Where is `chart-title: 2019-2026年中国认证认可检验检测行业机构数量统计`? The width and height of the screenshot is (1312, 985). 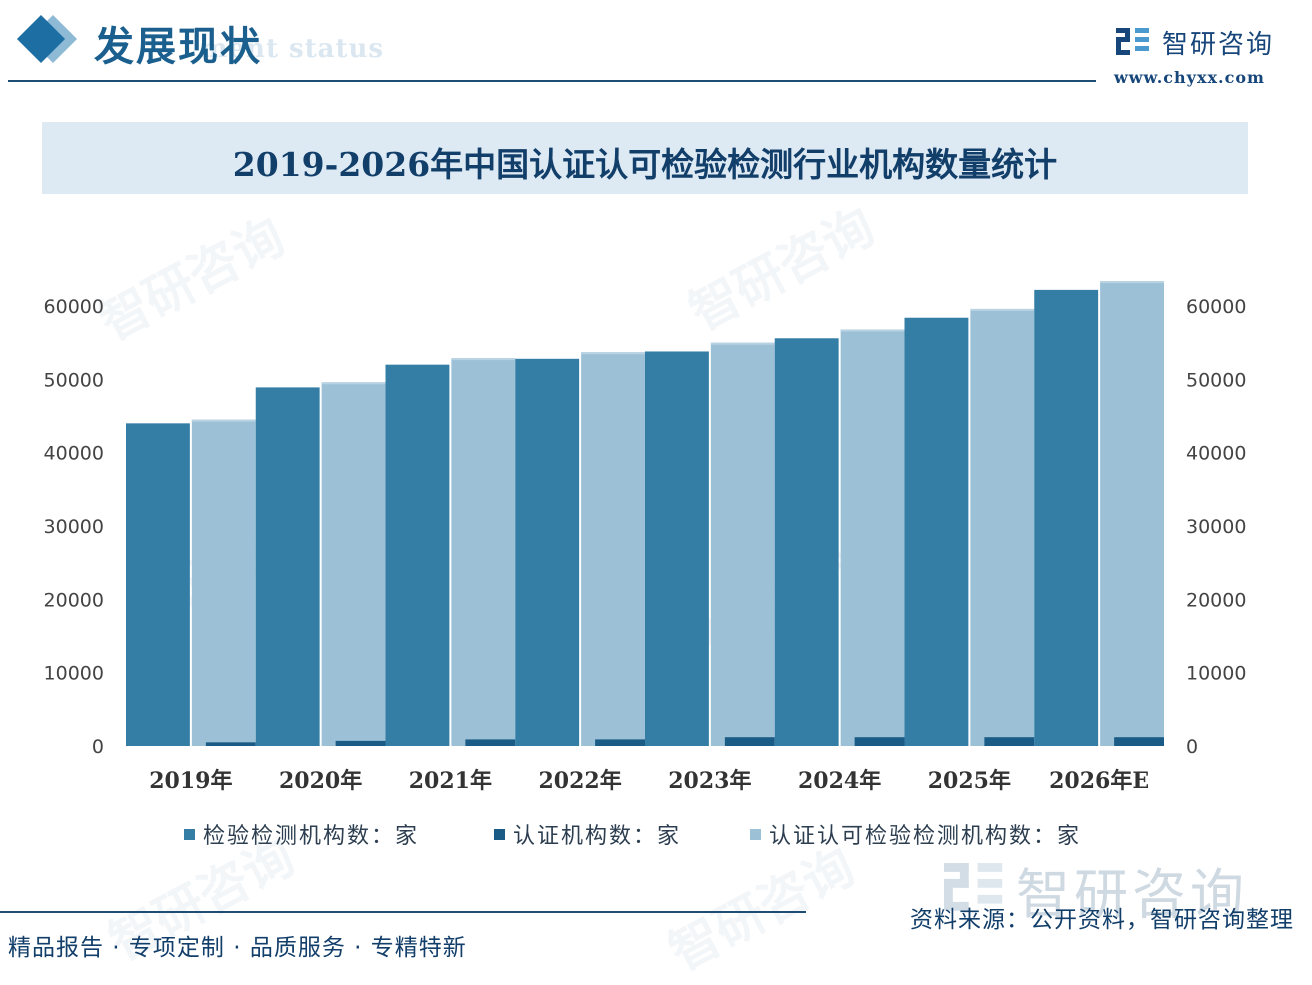
chart-title: 2019-2026年中国认证认可检验检测行业机构数量统计 is located at coordinates (645, 164).